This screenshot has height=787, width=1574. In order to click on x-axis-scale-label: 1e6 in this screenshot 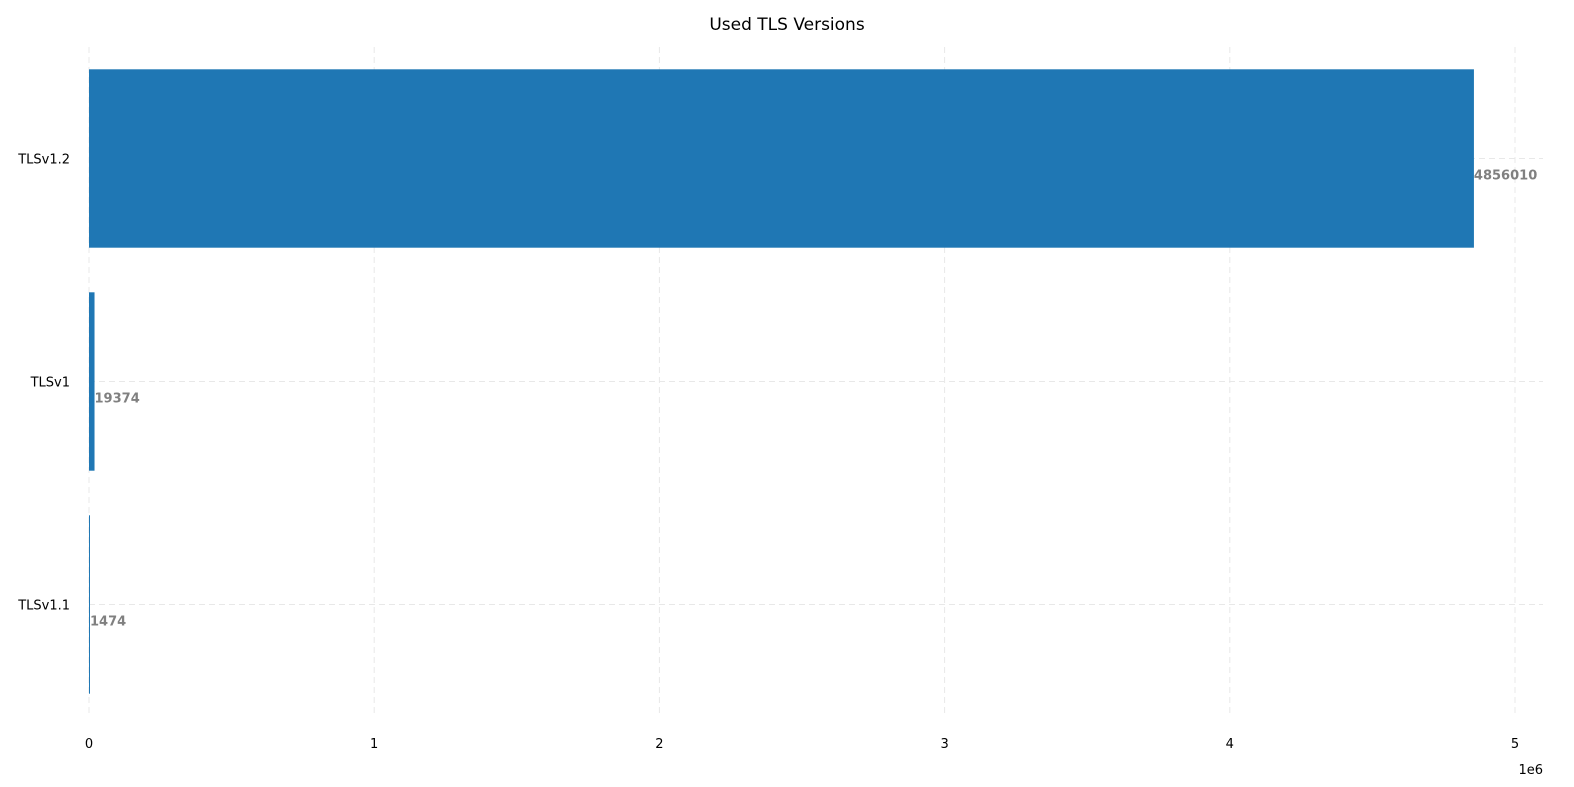, I will do `click(1530, 770)`.